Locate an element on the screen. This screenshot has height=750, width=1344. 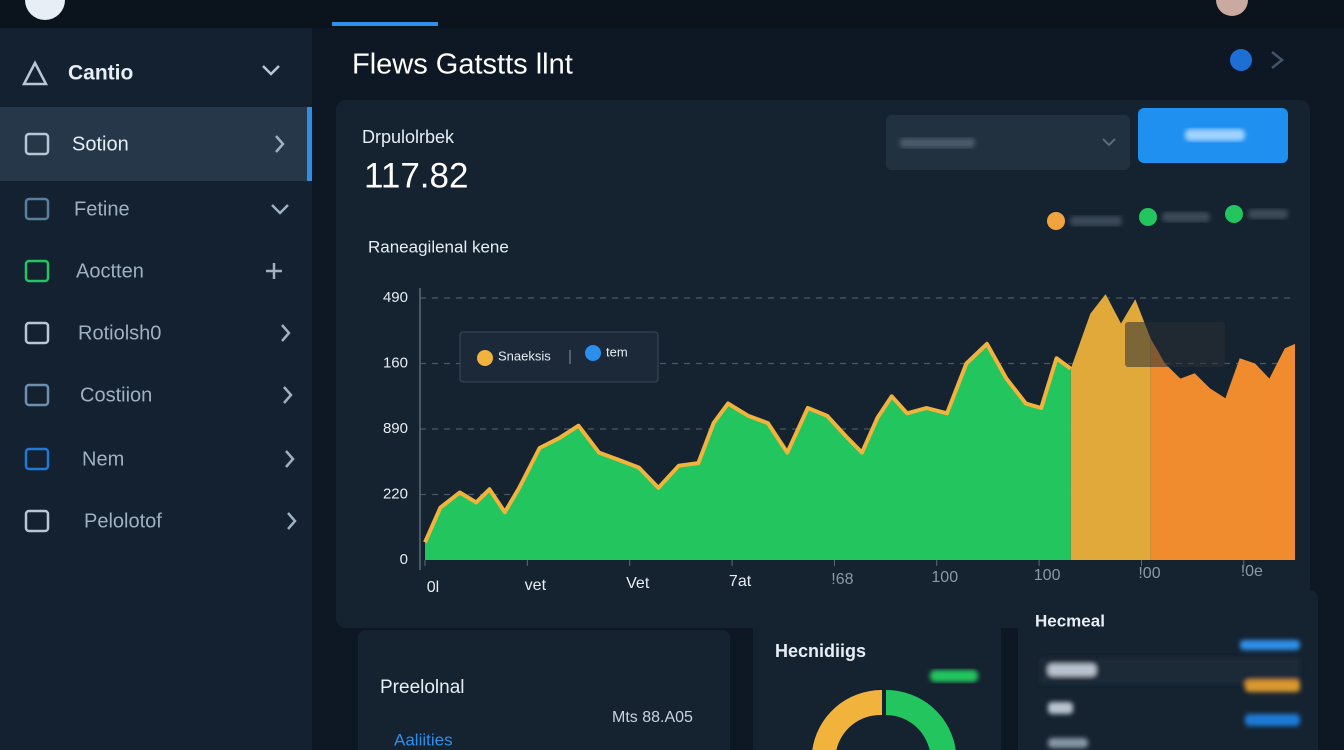
item-label: Rotiolsh0 is located at coordinates (119, 333).